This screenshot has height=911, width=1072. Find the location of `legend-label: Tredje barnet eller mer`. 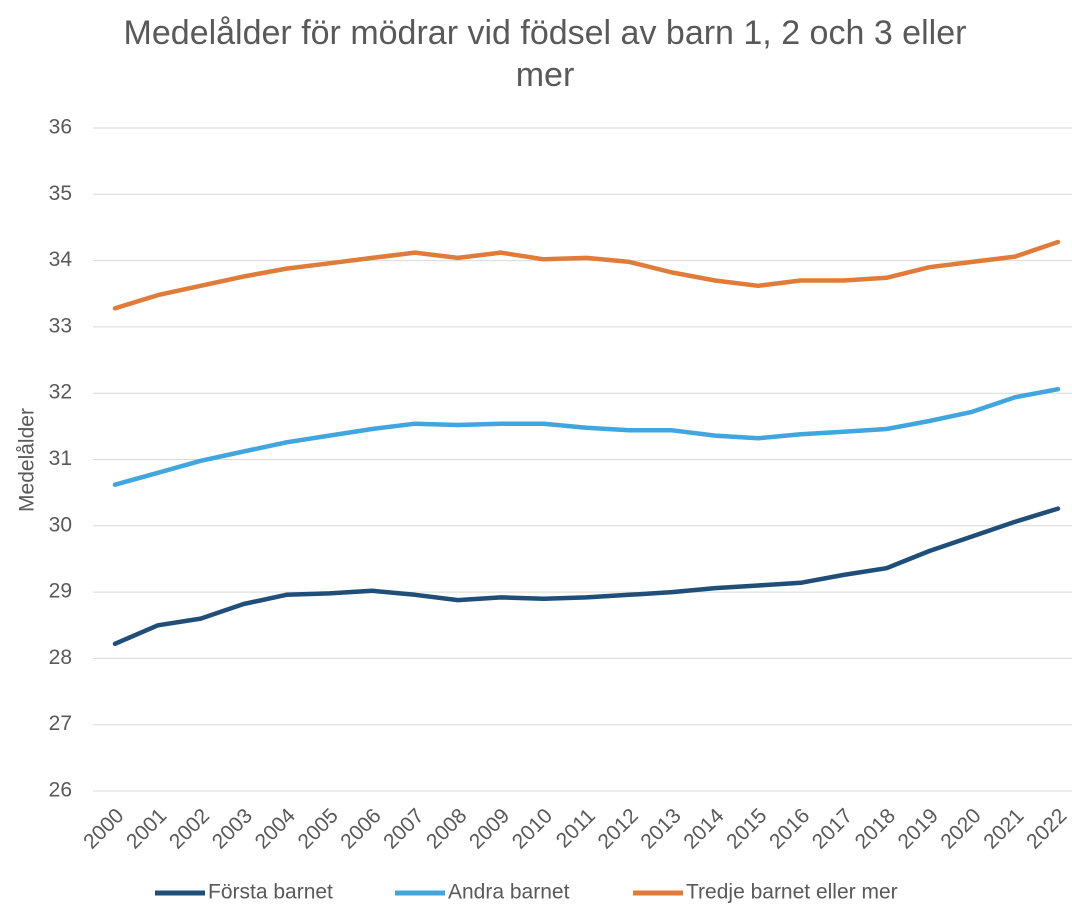

legend-label: Tredje barnet eller mer is located at coordinates (792, 892).